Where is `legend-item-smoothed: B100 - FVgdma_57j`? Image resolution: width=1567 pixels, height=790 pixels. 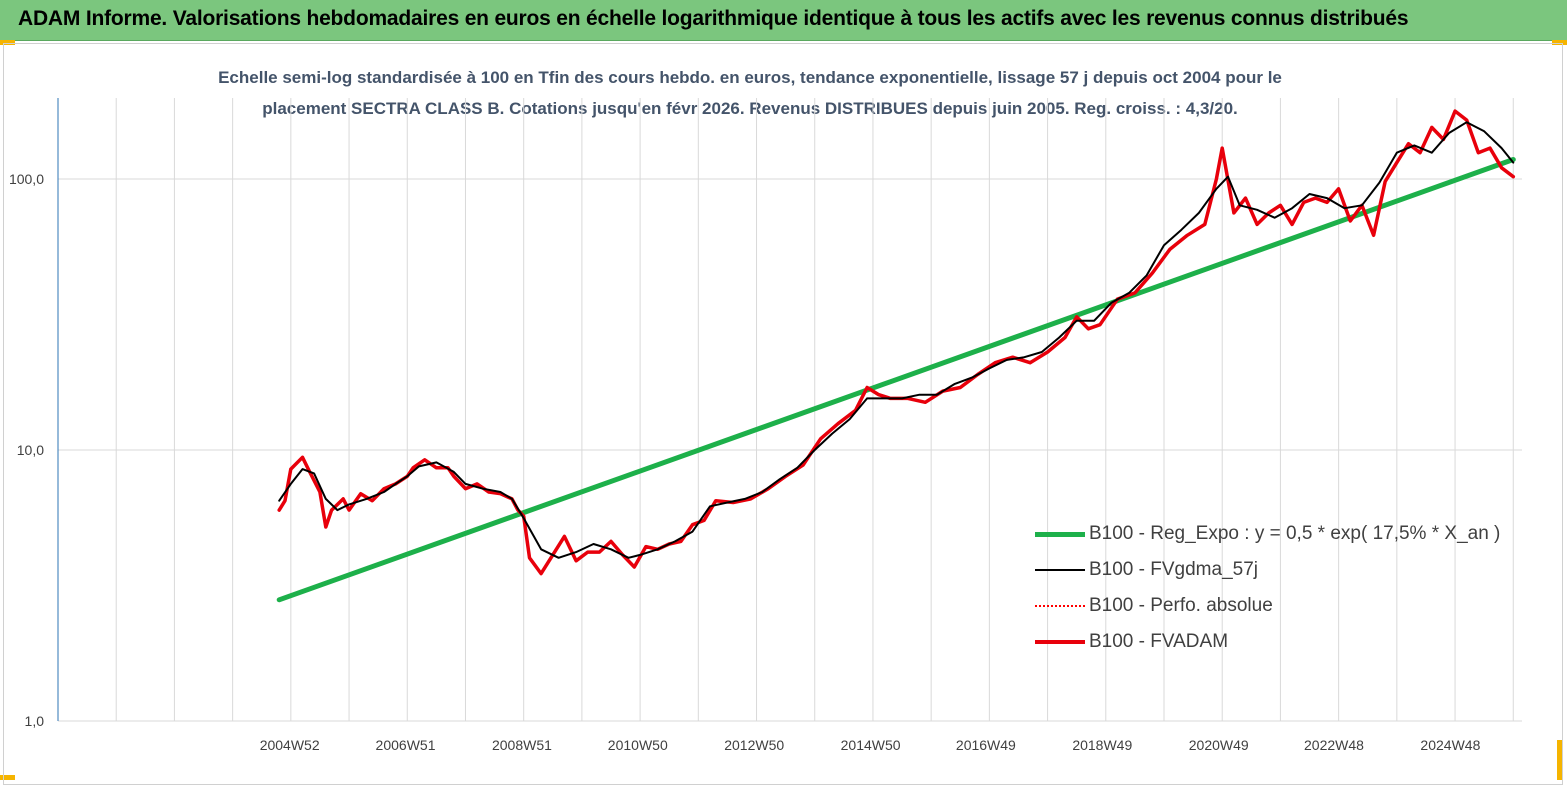 legend-item-smoothed: B100 - FVgdma_57j is located at coordinates (1267, 570).